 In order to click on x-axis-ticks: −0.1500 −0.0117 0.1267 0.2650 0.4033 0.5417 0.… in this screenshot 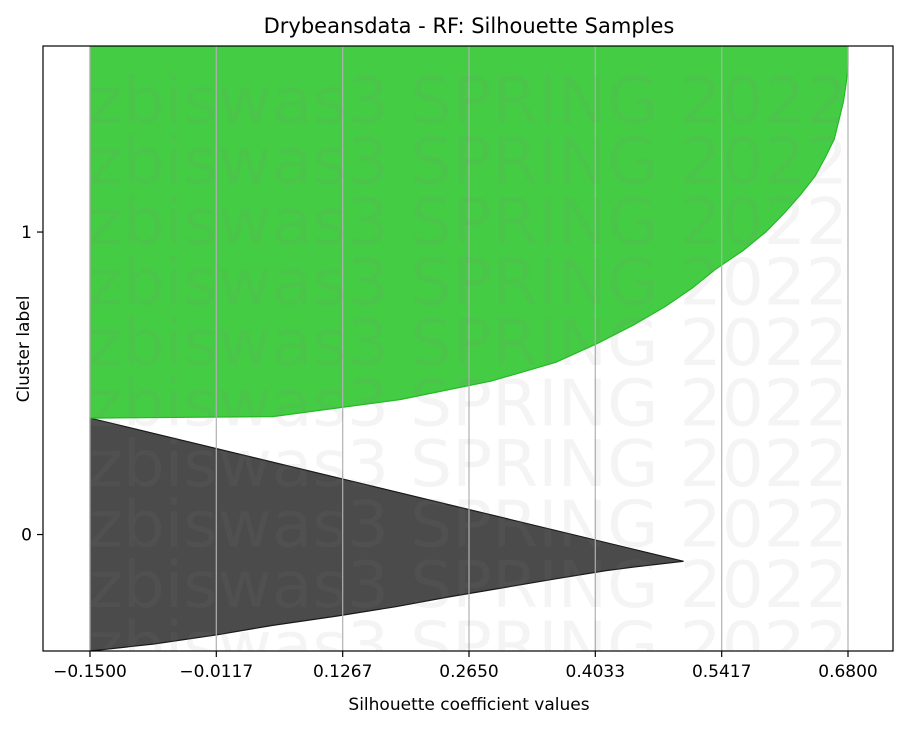, I will do `click(465, 666)`.